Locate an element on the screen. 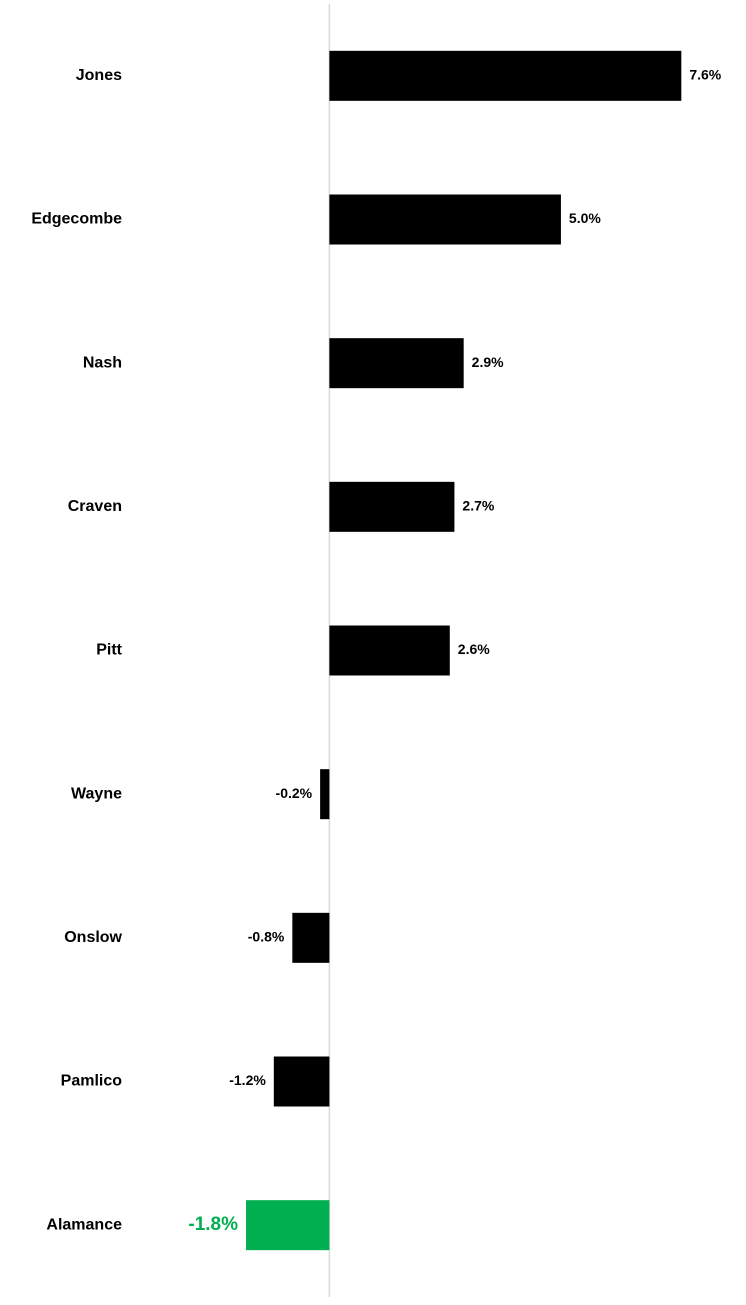 The height and width of the screenshot is (1305, 746). value-label: 7.6% is located at coordinates (705, 75).